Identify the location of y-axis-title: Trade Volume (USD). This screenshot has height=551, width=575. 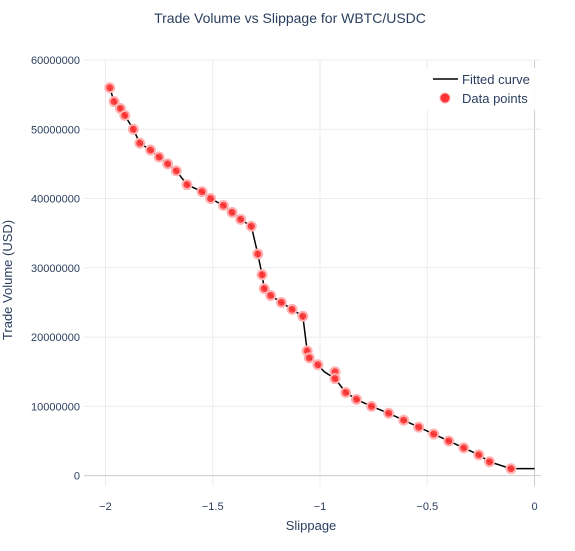
(7, 280).